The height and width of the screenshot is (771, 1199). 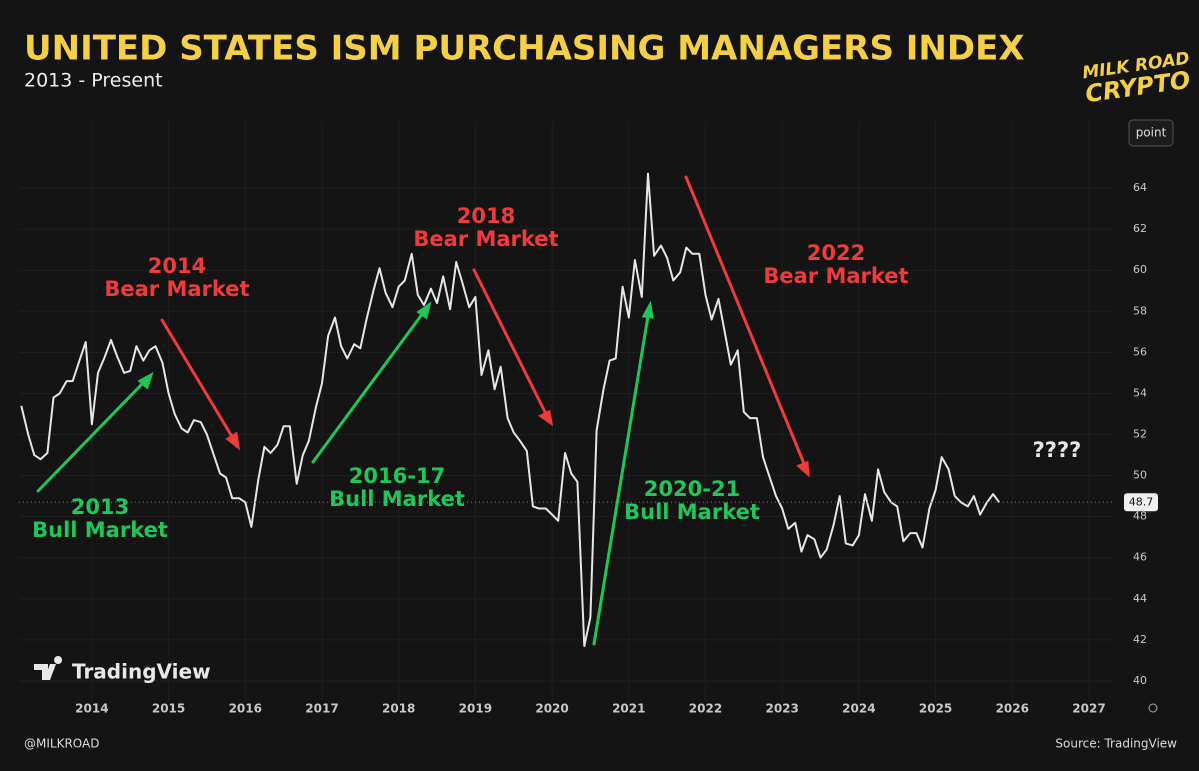 What do you see at coordinates (551, 709) in the screenshot?
I see `x-tick-label: 2020` at bounding box center [551, 709].